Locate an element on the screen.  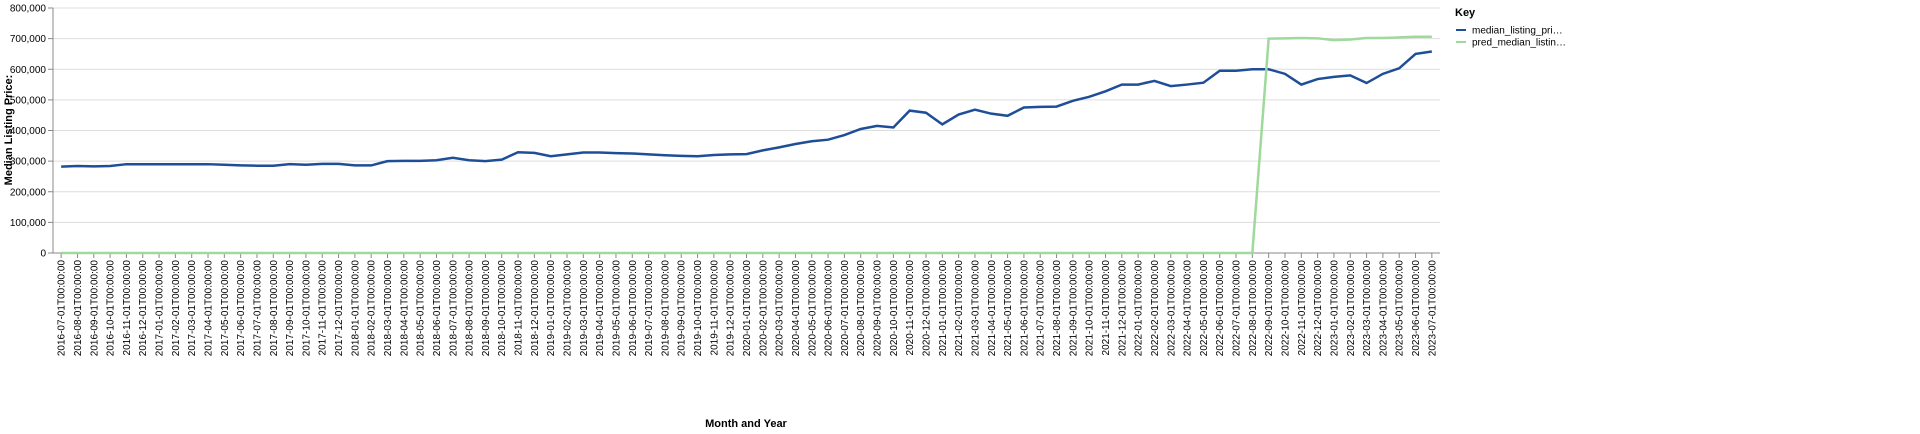
x-tick-label: 2017-04-01T00:00:00 is located at coordinates (209, 308).